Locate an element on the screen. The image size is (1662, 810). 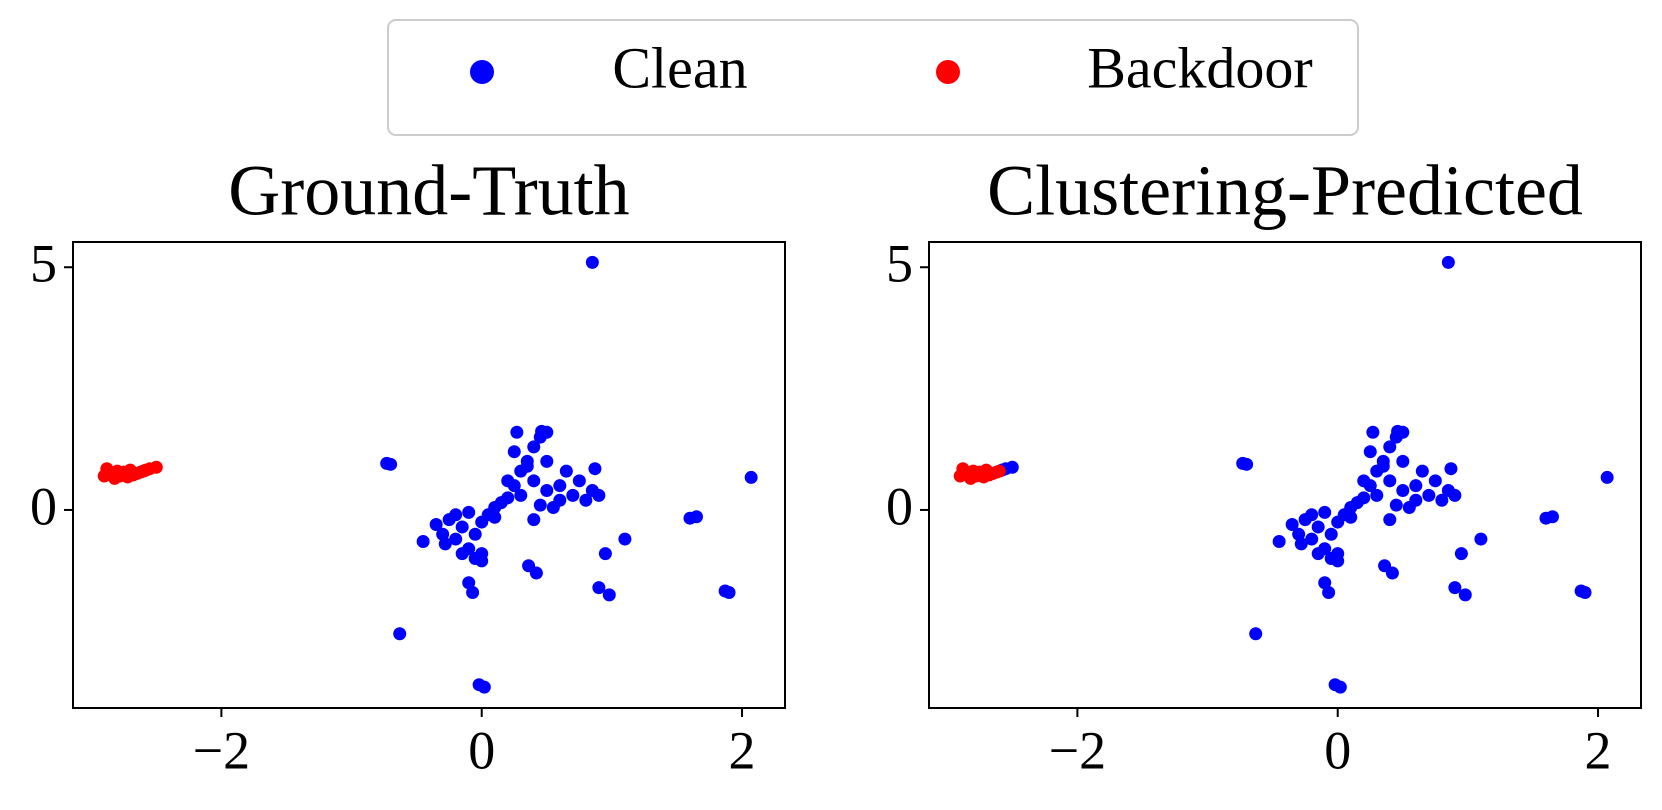
x-tick-label: 2 is located at coordinates (1598, 750).